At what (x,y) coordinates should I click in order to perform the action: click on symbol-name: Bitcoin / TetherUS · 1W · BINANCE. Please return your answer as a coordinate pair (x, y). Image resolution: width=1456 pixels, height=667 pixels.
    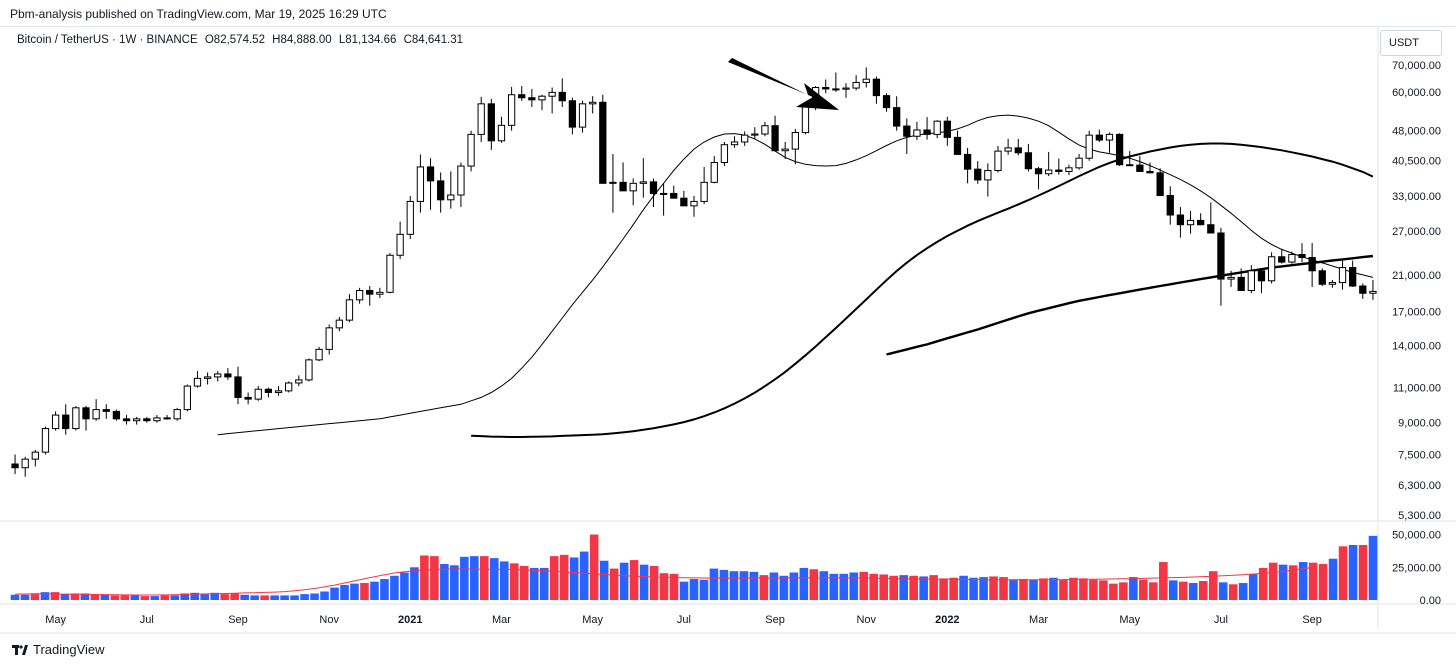
    Looking at the image, I should click on (107, 40).